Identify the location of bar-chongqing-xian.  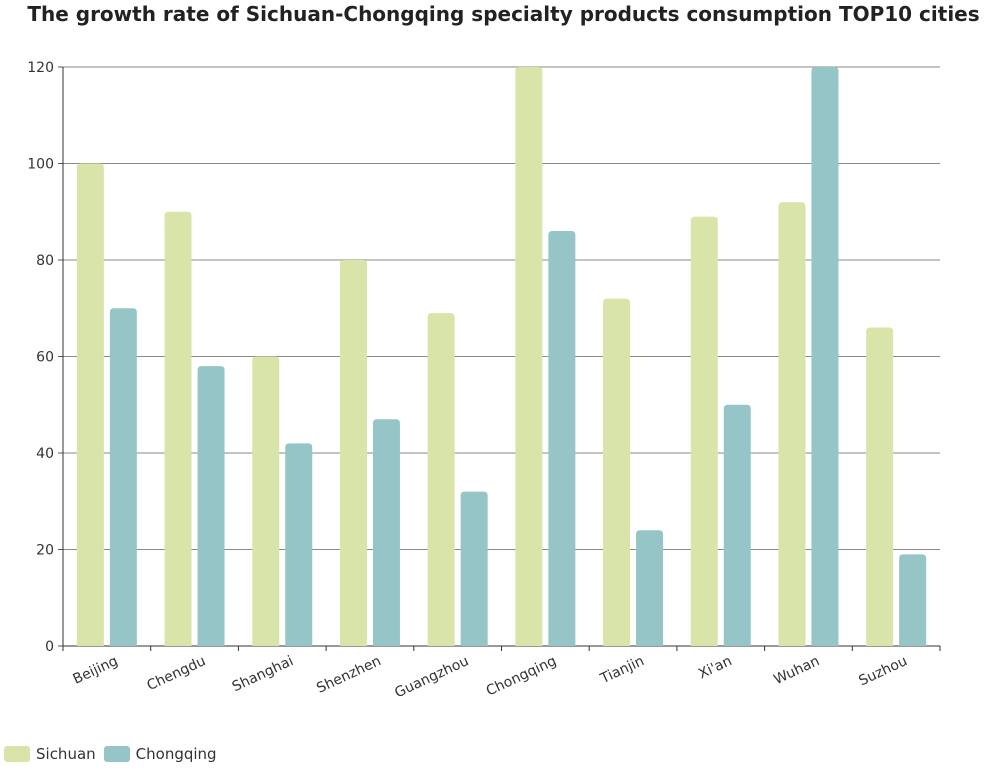
(737, 525).